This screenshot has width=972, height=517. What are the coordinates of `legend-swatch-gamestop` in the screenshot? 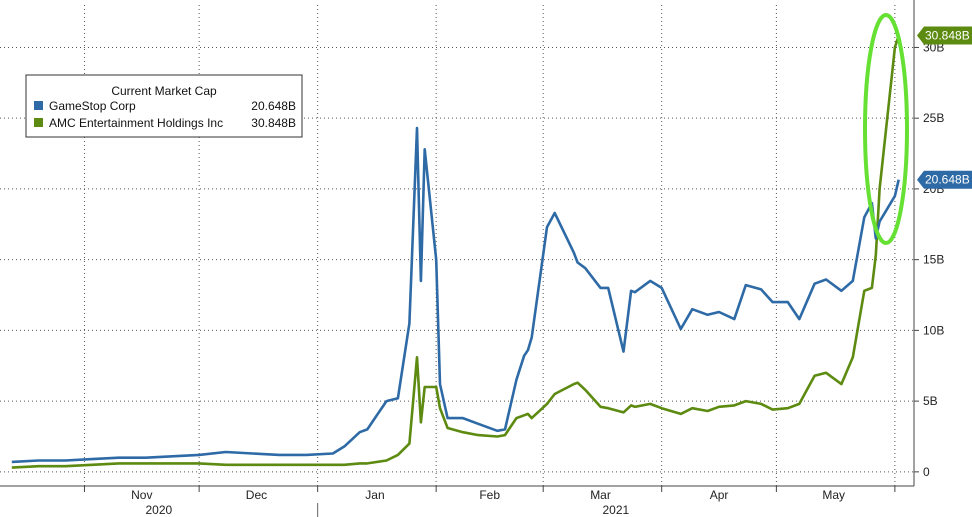 It's located at (38, 105).